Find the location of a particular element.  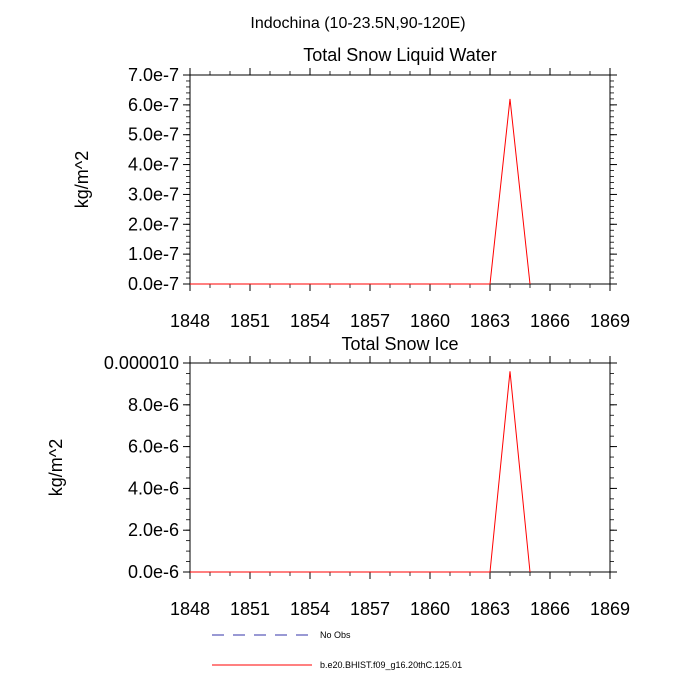

y-tick-label: 8.0e-6 is located at coordinates (153, 405).